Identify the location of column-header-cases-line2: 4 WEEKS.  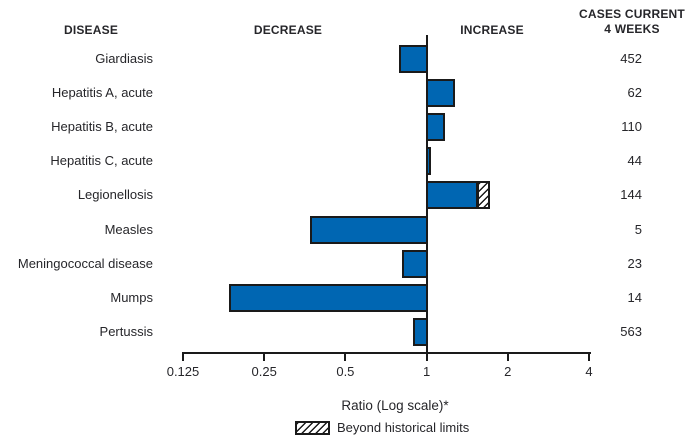
(632, 29).